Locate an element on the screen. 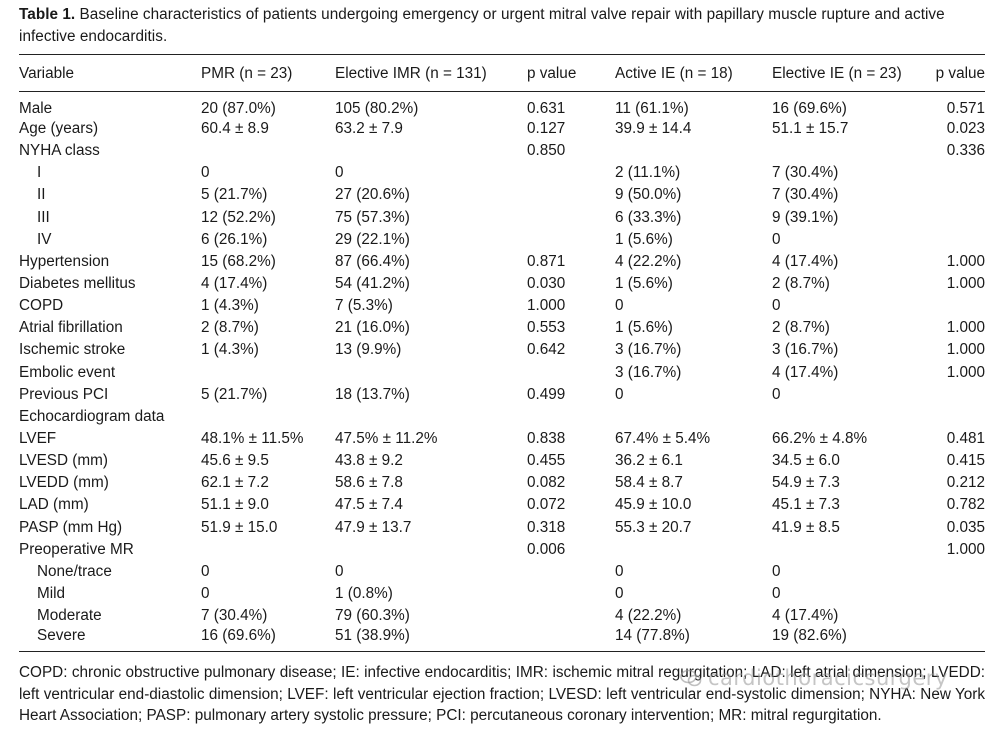 The width and height of the screenshot is (1004, 742). cell-pmr is located at coordinates (268, 151).